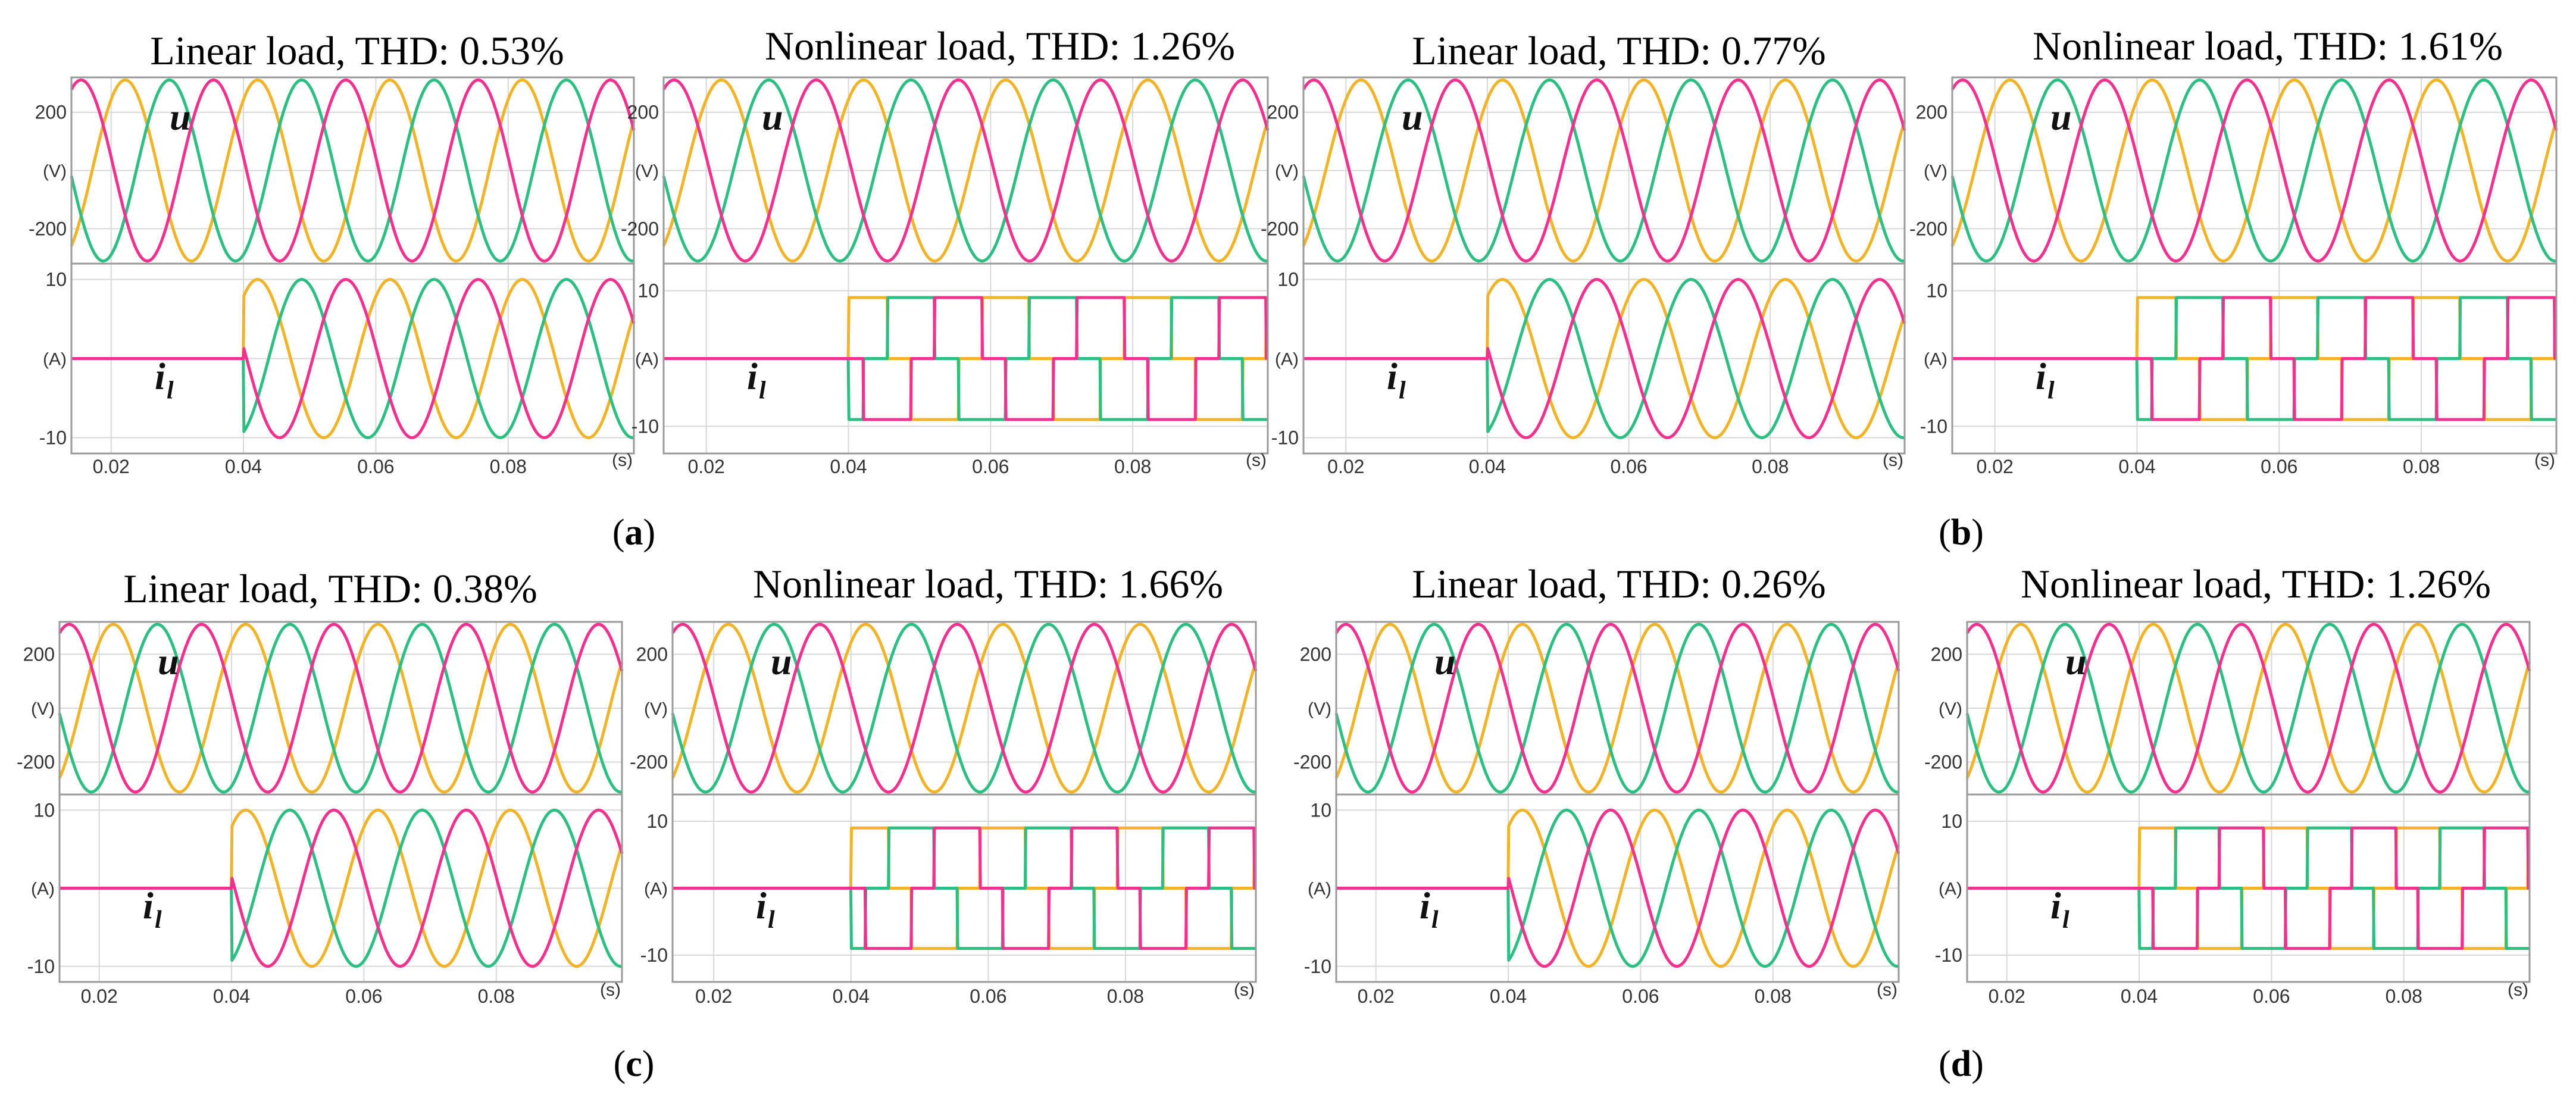 This screenshot has height=1095, width=2576. Describe the element at coordinates (988, 583) in the screenshot. I see `panel-title: Nonlinear load, THD: 1.66%` at that location.